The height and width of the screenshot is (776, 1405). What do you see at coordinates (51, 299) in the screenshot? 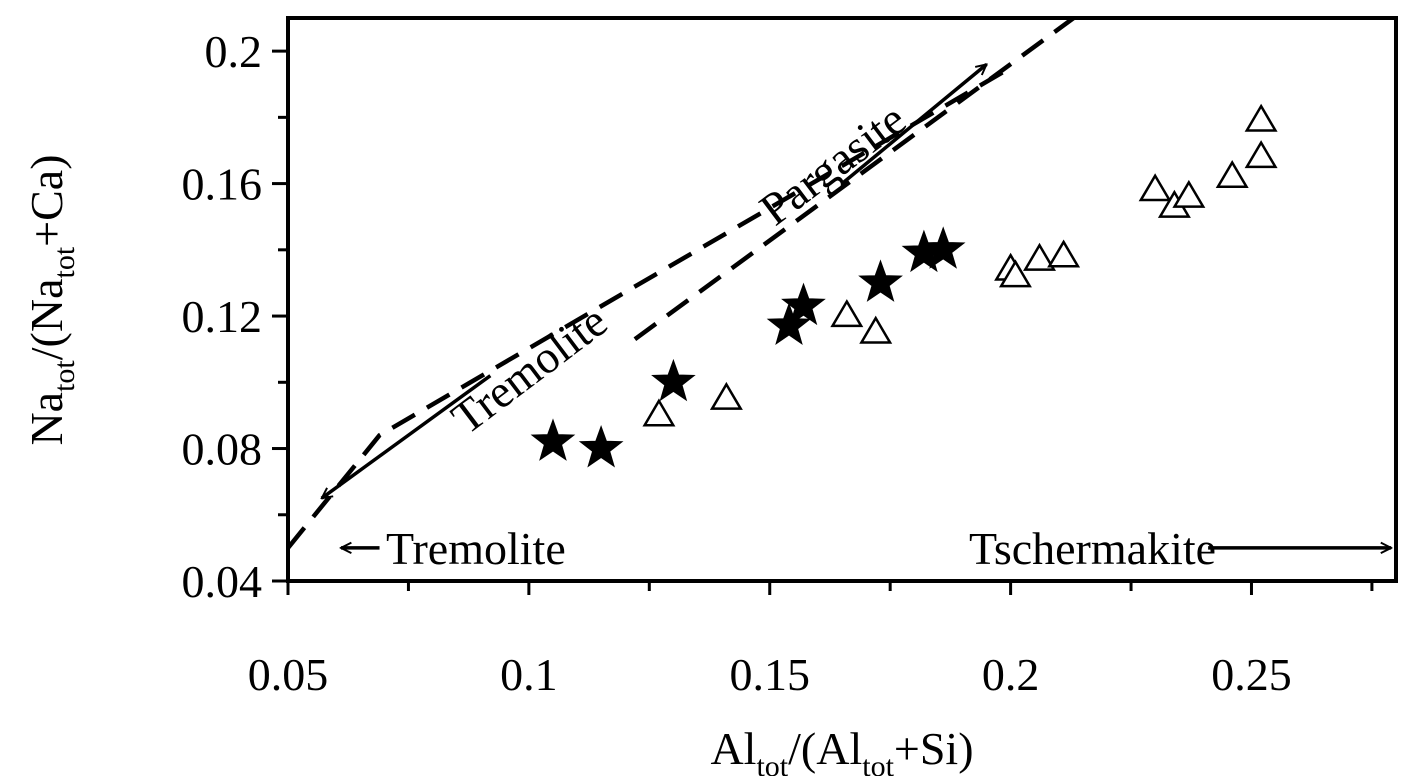
I see `y-axis-title: Natot/(Natot+Ca)` at bounding box center [51, 299].